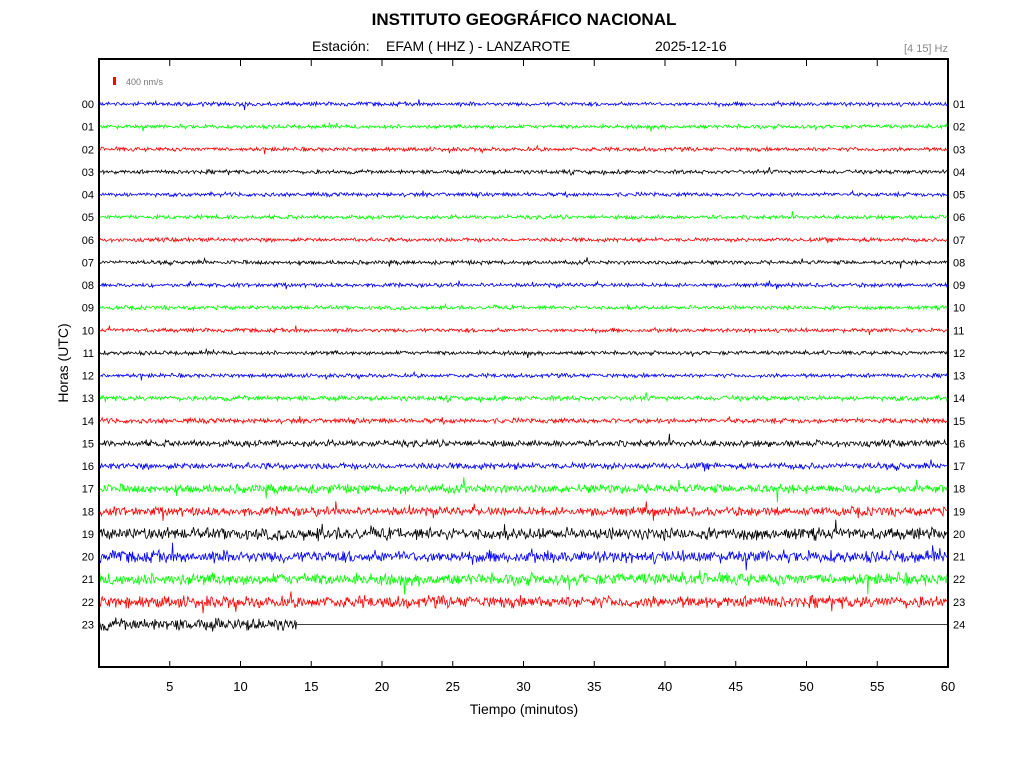 The height and width of the screenshot is (768, 1024). I want to click on left-hour-label: 05, so click(88, 218).